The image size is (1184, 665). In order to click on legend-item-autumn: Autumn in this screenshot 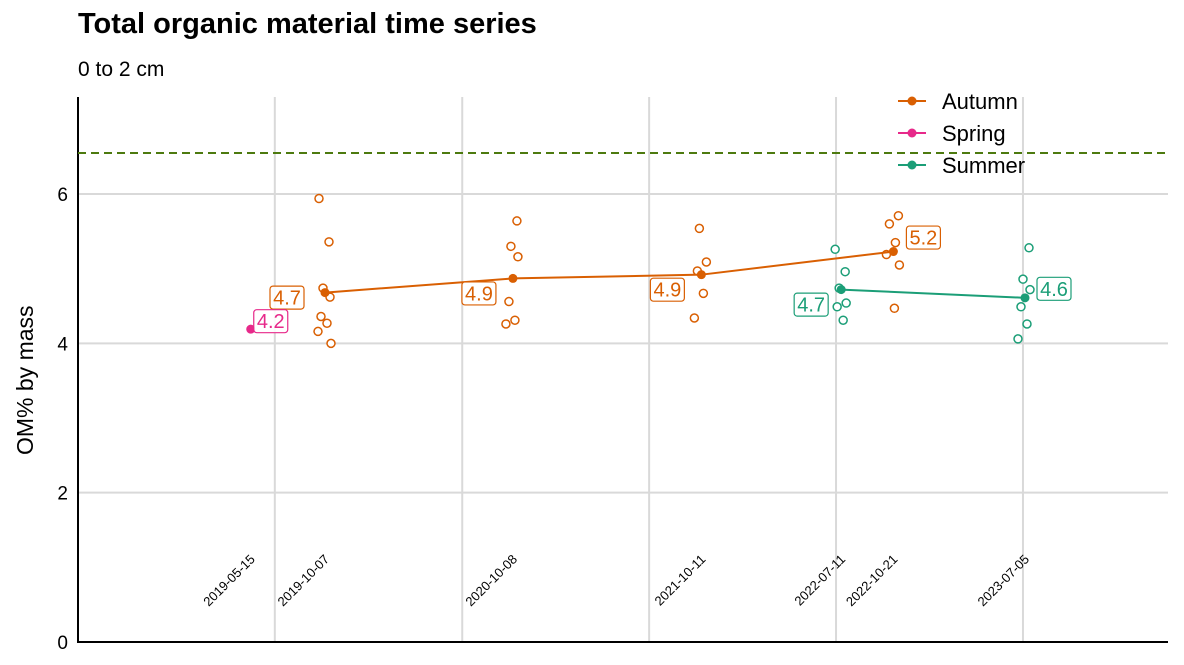, I will do `click(958, 101)`.